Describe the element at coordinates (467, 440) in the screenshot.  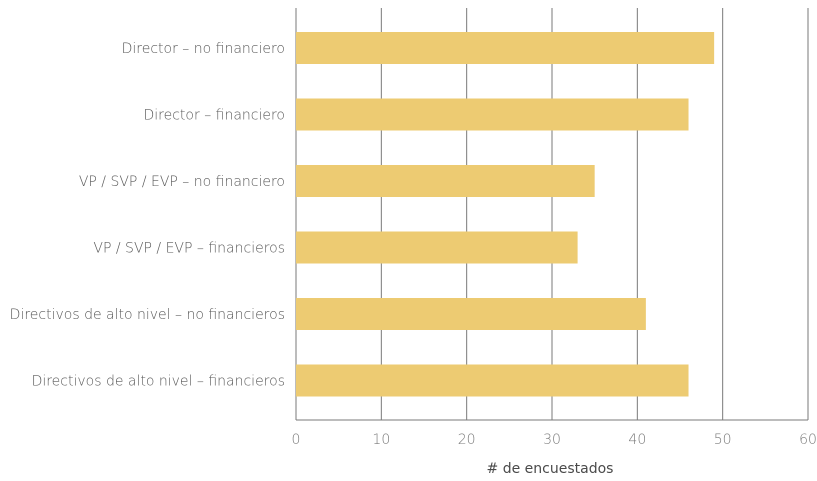
I see `x-tick-label: 20` at that location.